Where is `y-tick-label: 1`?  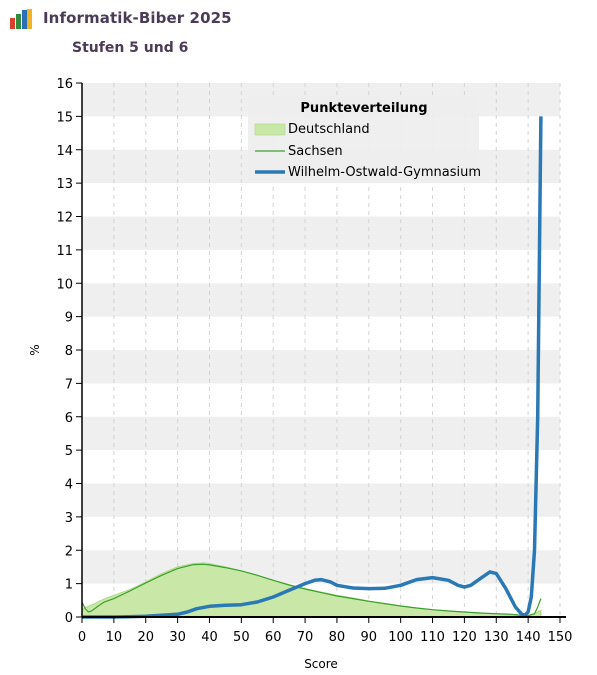
y-tick-label: 1 is located at coordinates (69, 585).